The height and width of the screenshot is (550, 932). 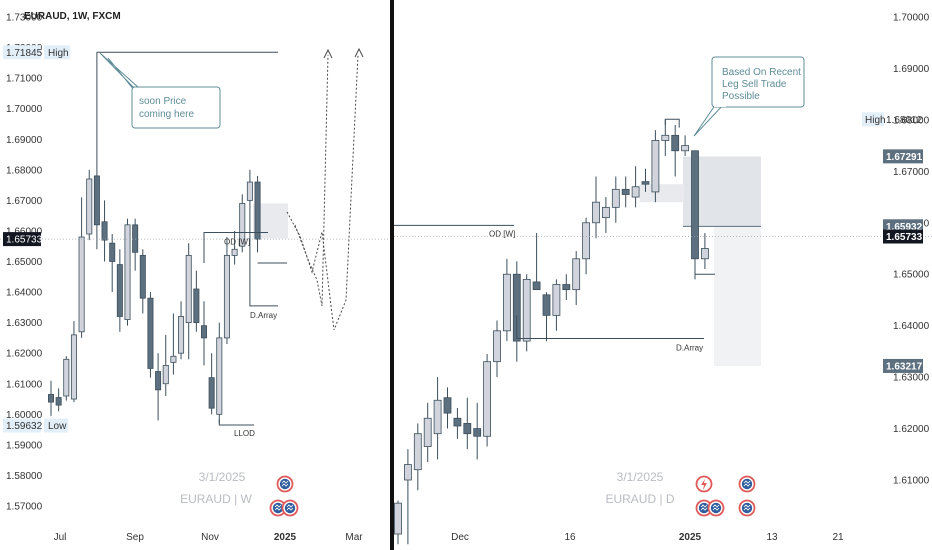 I want to click on mid-price-tag: 1.65932, so click(x=904, y=227).